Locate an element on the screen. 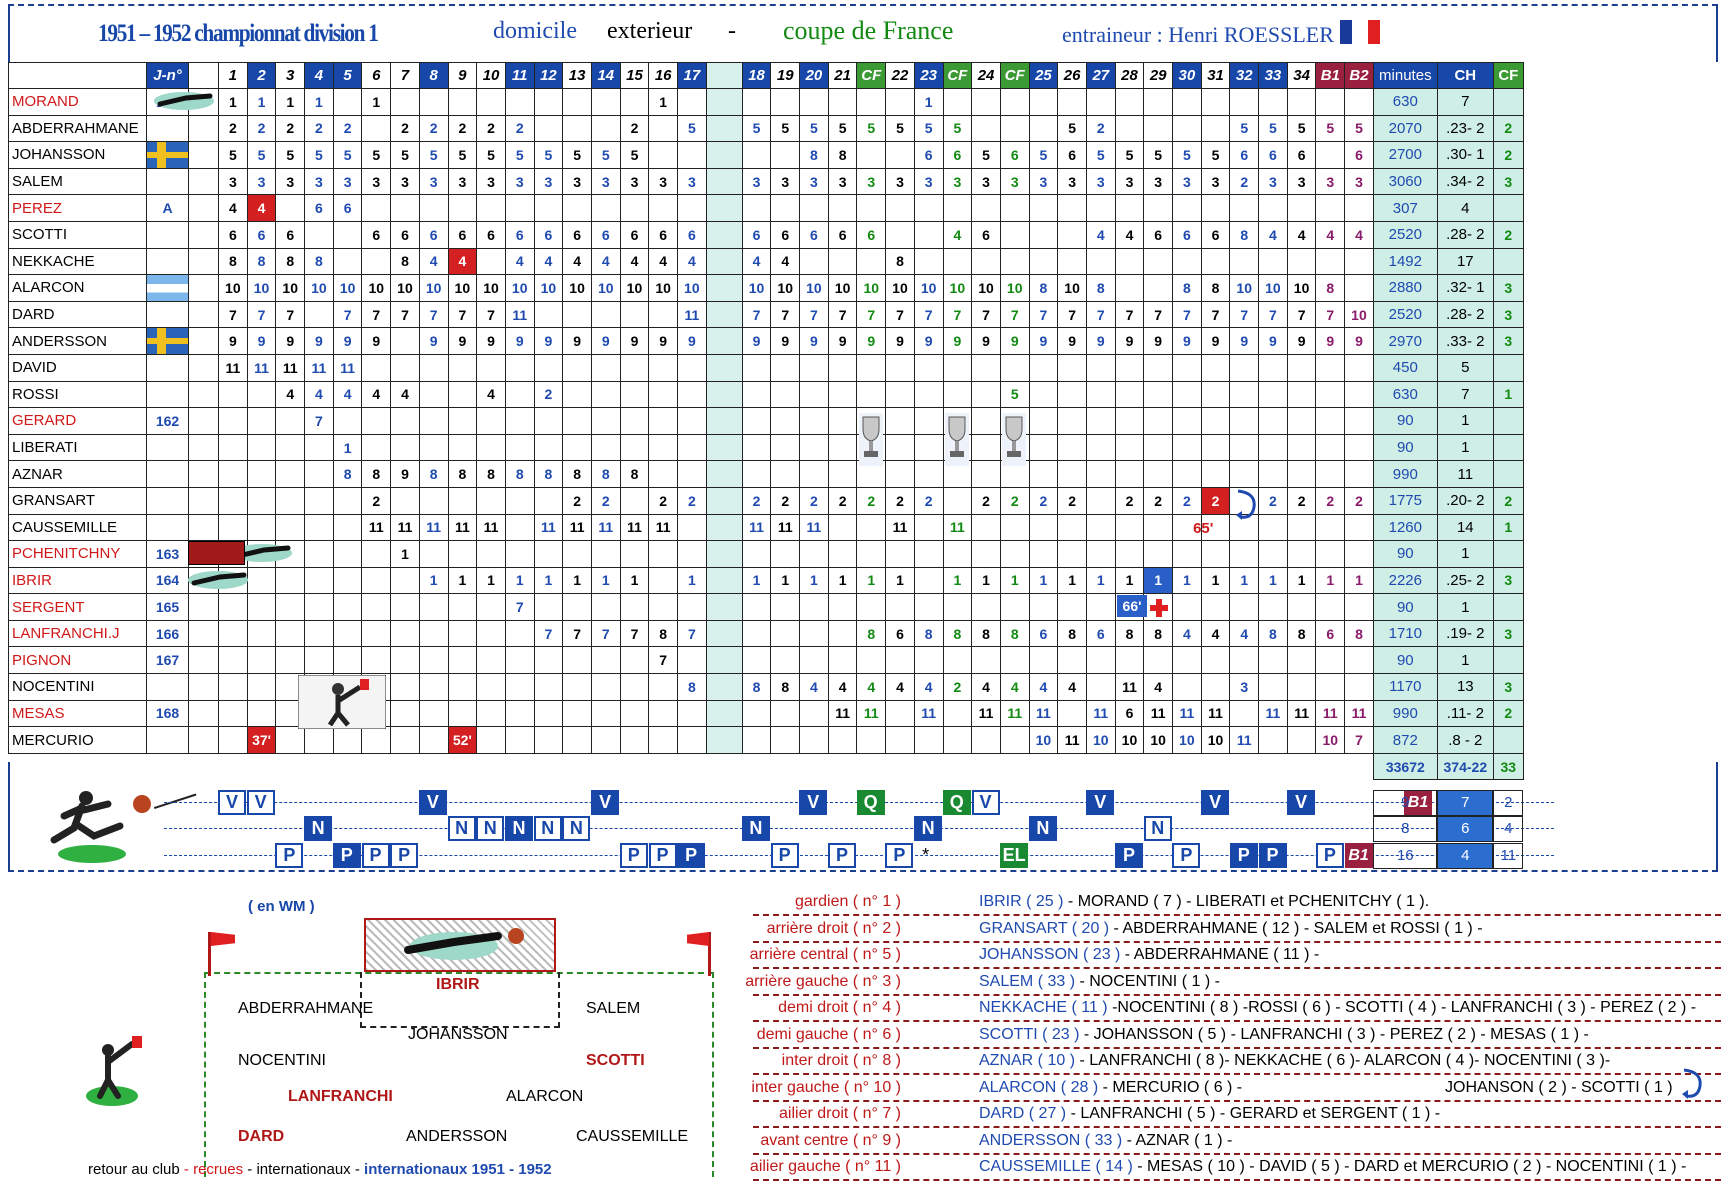 Image resolution: width=1725 pixels, height=1194 pixels. spacer-cell is located at coordinates (203, 740).